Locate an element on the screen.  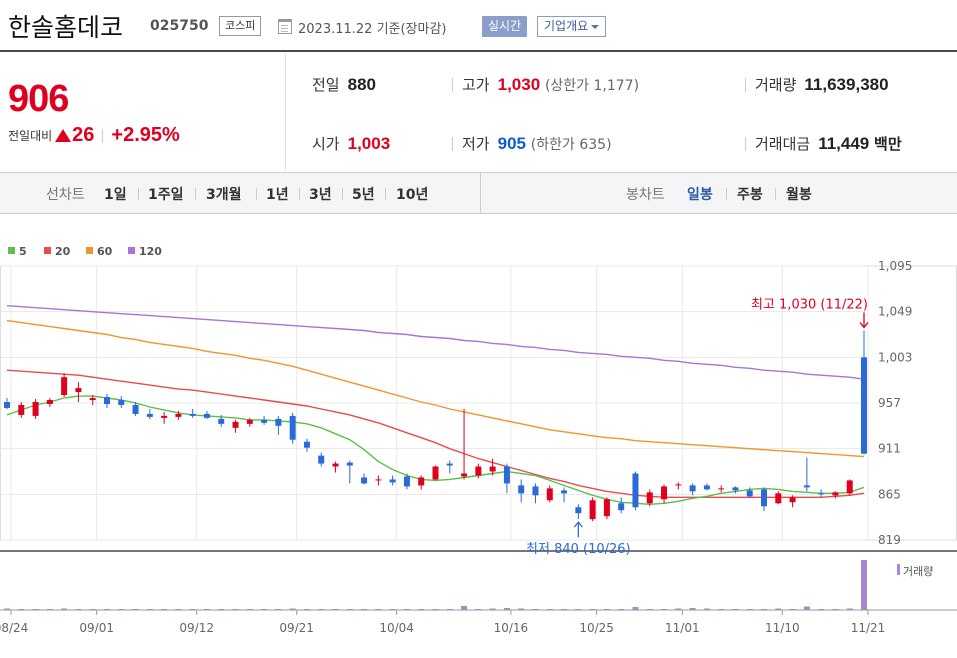
y-tick-label: 1,049 is located at coordinates (895, 312).